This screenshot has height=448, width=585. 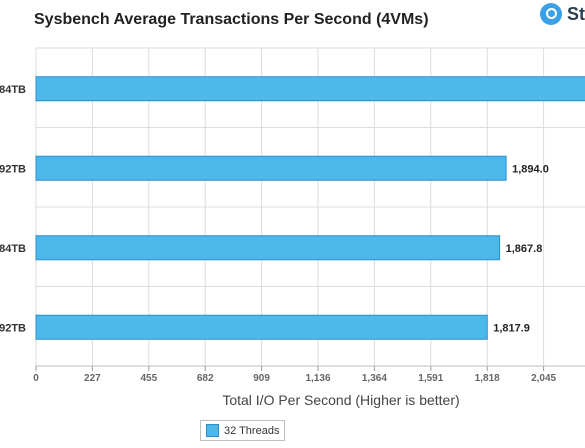 I want to click on x-tick-label: 227, so click(x=92, y=378).